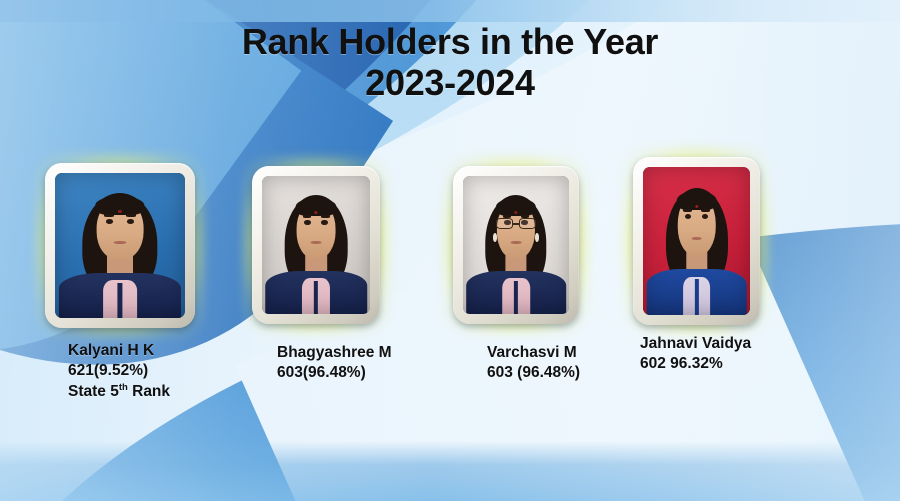 The image size is (900, 501). Describe the element at coordinates (681, 364) in the screenshot. I see `student-score-4: 602 96.32%` at that location.